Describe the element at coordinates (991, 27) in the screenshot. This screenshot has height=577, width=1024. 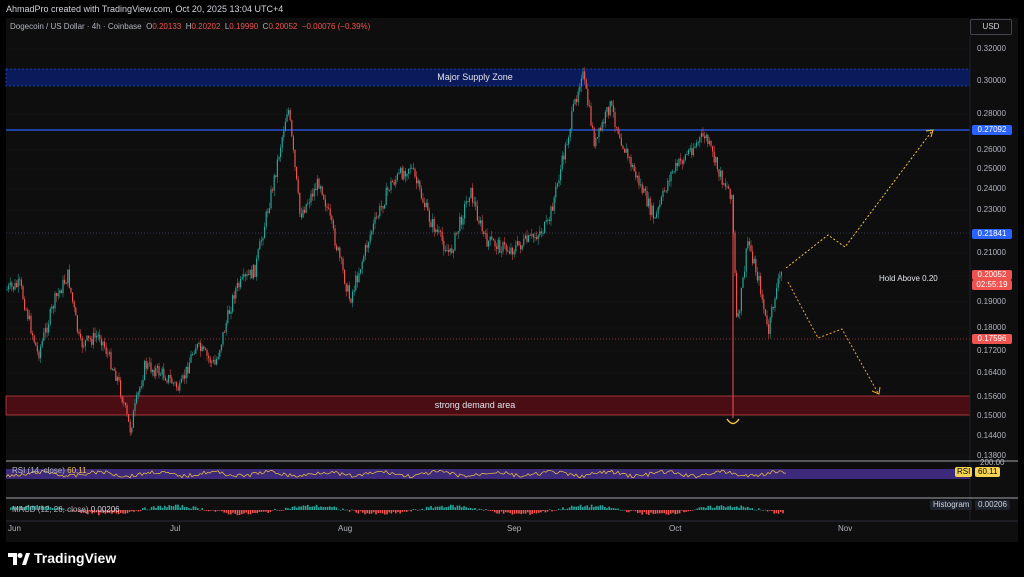
I see `currency-button: USD` at that location.